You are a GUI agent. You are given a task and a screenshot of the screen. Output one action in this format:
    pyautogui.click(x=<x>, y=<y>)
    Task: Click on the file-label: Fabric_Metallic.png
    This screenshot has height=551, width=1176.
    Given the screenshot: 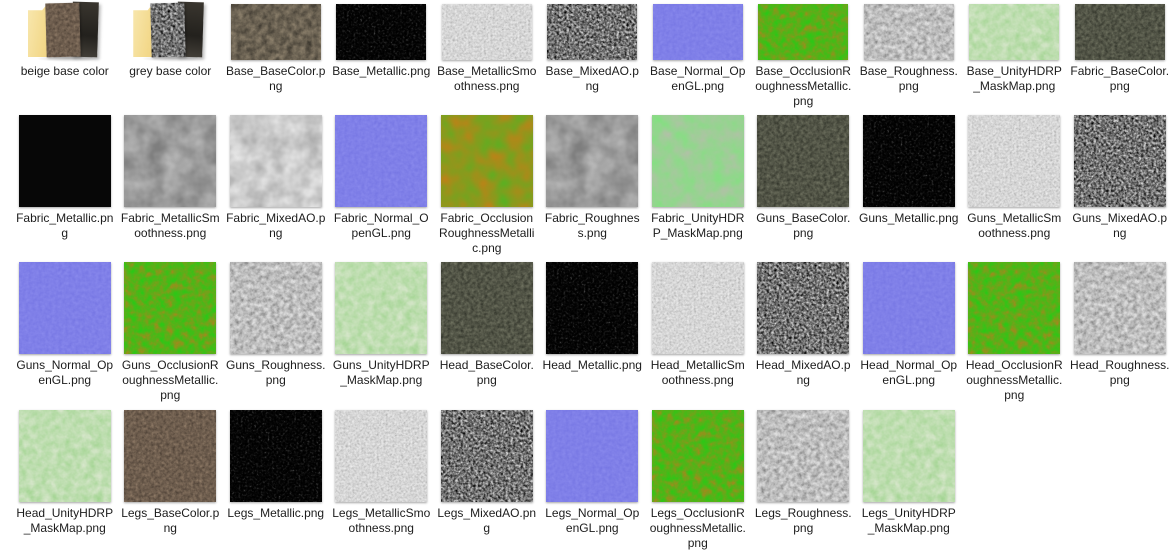 What is the action you would take?
    pyautogui.click(x=65, y=225)
    